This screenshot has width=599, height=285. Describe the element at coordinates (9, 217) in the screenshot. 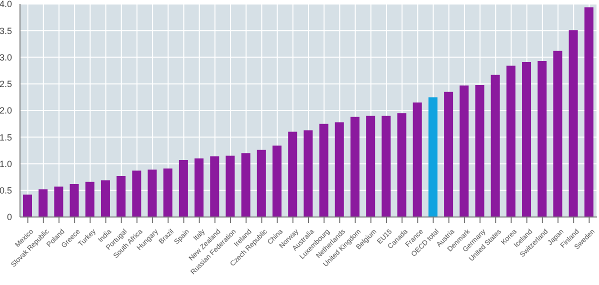

I see `y-tick-label: 0` at that location.